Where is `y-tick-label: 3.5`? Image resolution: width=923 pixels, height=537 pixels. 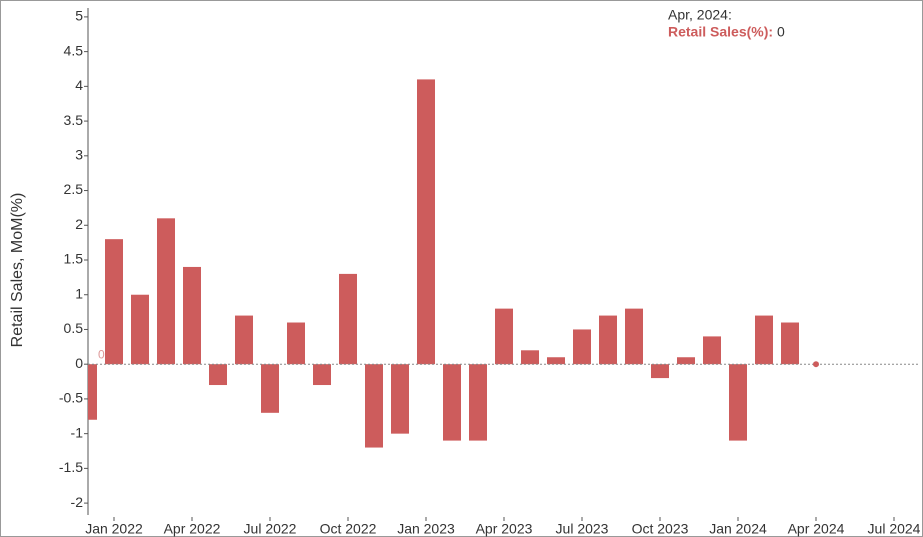 y-tick-label: 3.5 is located at coordinates (74, 120).